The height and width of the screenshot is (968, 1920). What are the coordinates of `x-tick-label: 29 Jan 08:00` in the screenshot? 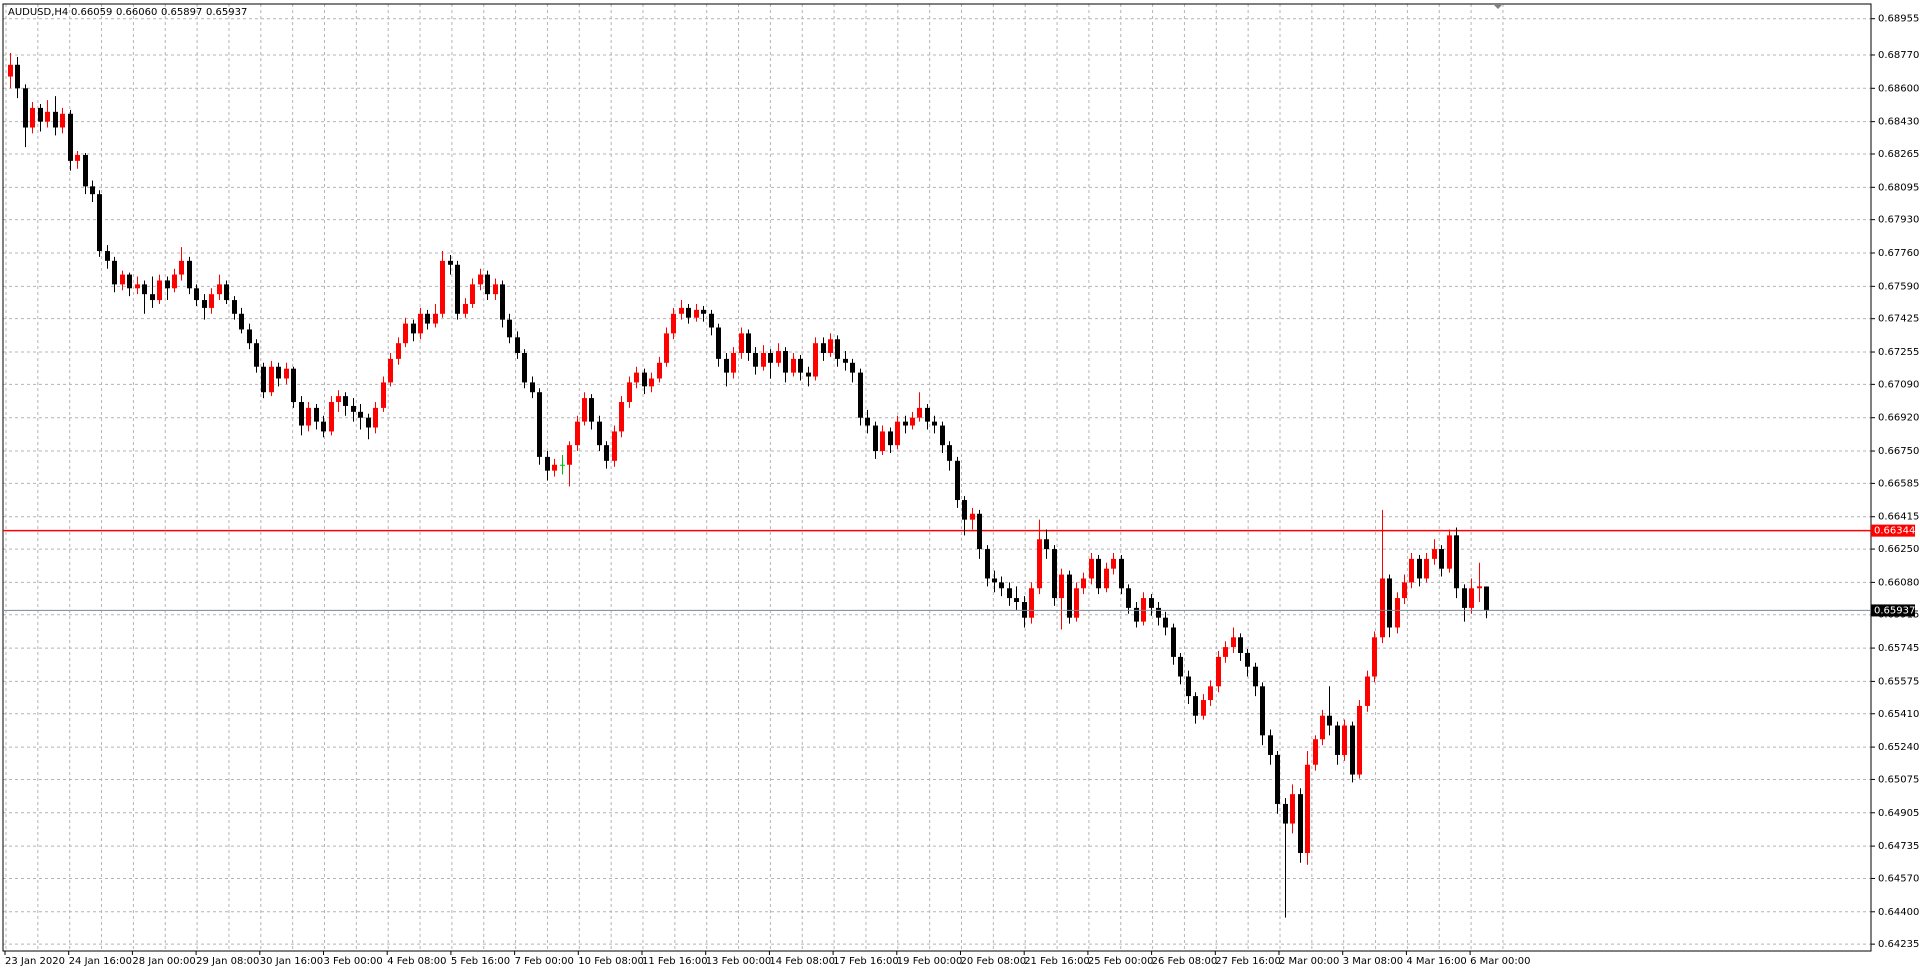 It's located at (227, 961).